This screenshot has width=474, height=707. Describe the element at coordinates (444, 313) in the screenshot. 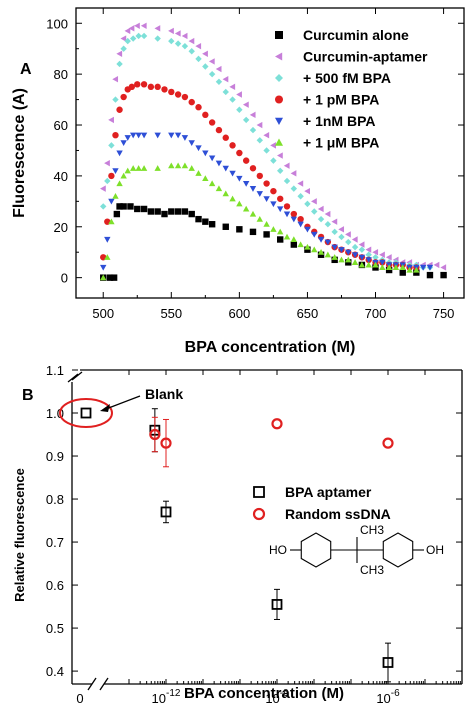

I see `x-tick-label-a: 750` at that location.